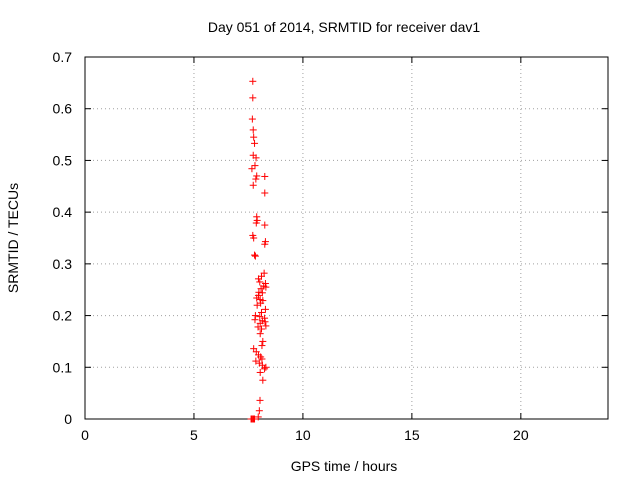 This screenshot has height=480, width=640. What do you see at coordinates (85, 435) in the screenshot?
I see `x-tick-label: 0` at bounding box center [85, 435].